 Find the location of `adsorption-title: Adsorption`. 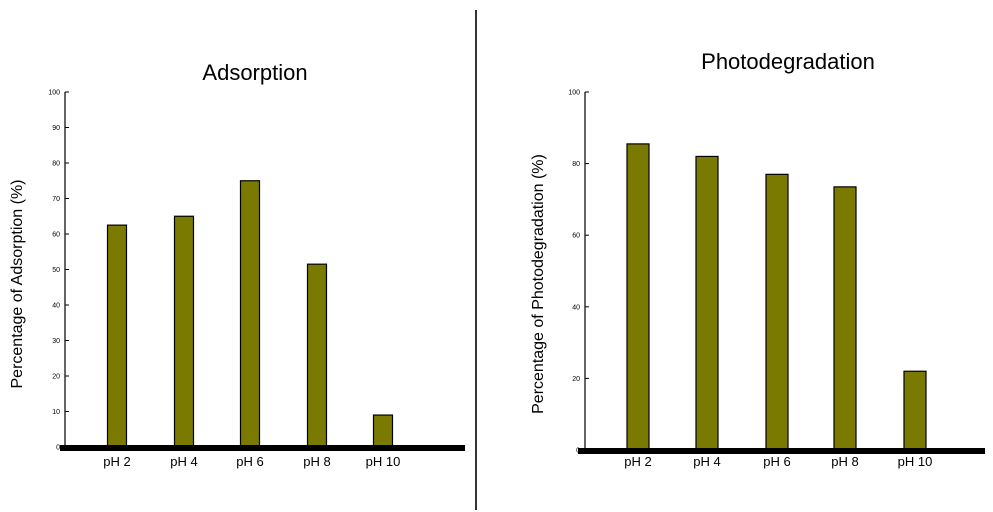

adsorption-title: Adsorption is located at coordinates (254, 72).